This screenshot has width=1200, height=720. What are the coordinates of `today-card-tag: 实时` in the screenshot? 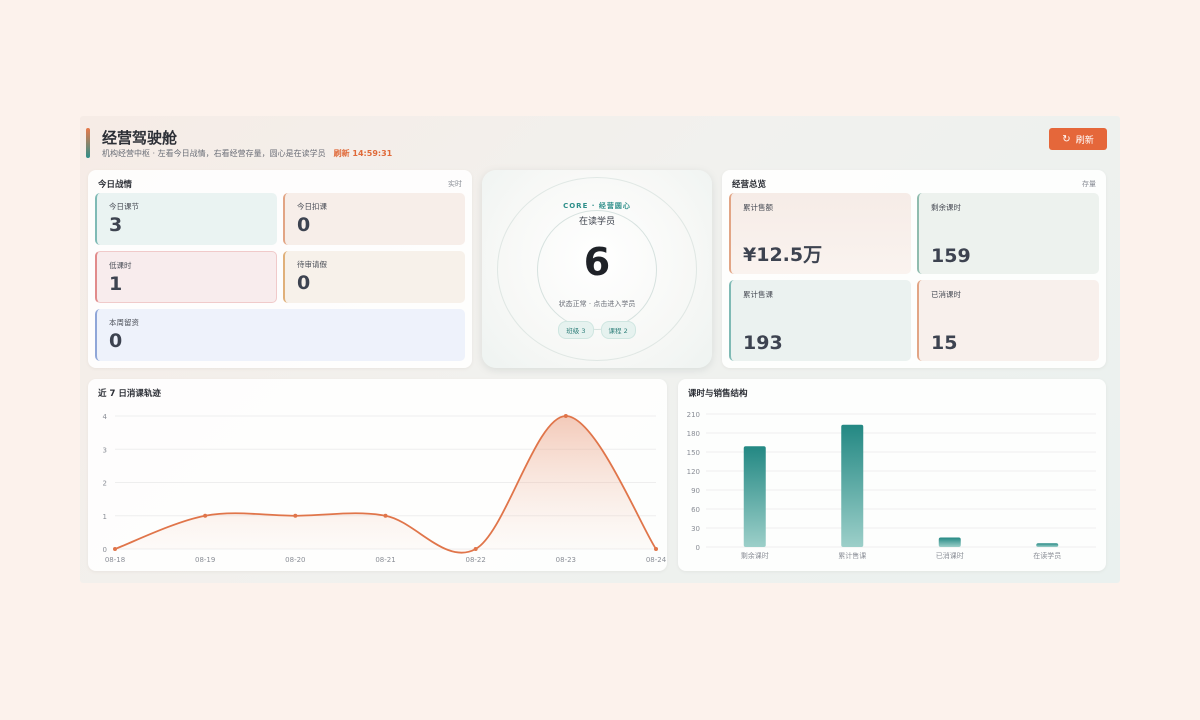 It's located at (455, 184).